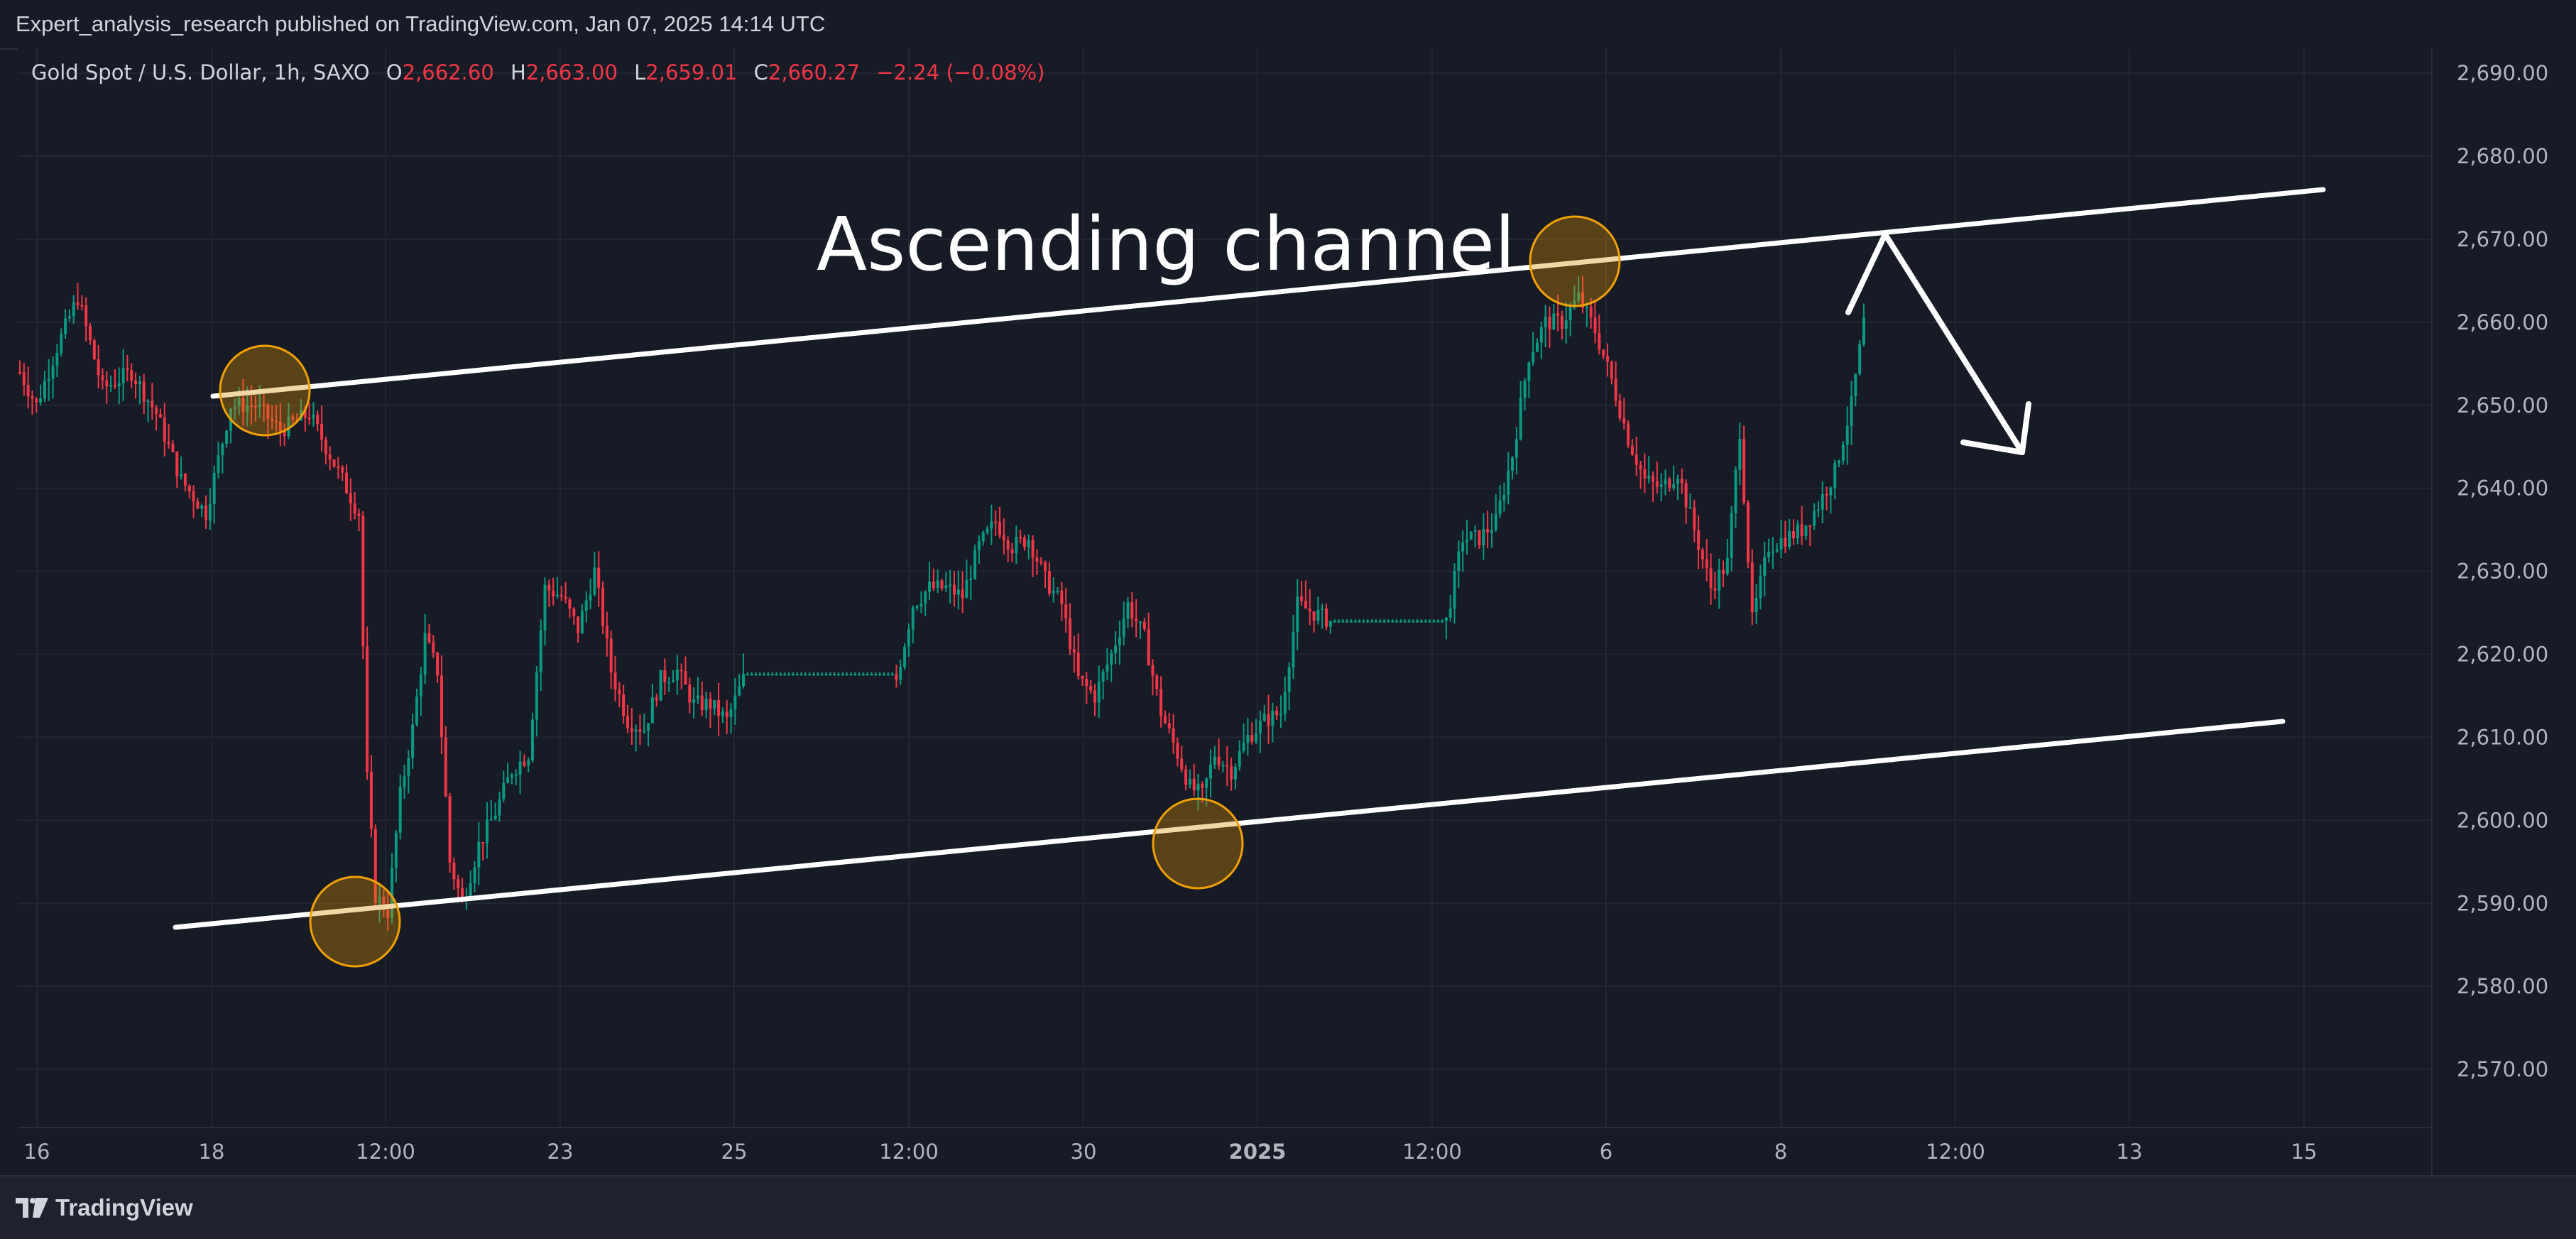  I want to click on time-axis: 16 18 12:00 23 25 12:00 30 2025 12:00 6 8 12:00 13 15, so click(1225, 1146).